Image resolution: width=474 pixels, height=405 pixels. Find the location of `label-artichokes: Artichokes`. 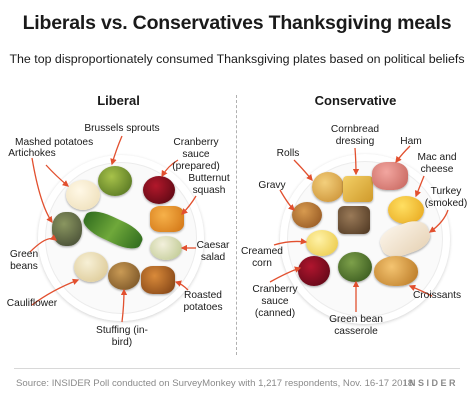

label-artichokes: Artichokes is located at coordinates (32, 153).